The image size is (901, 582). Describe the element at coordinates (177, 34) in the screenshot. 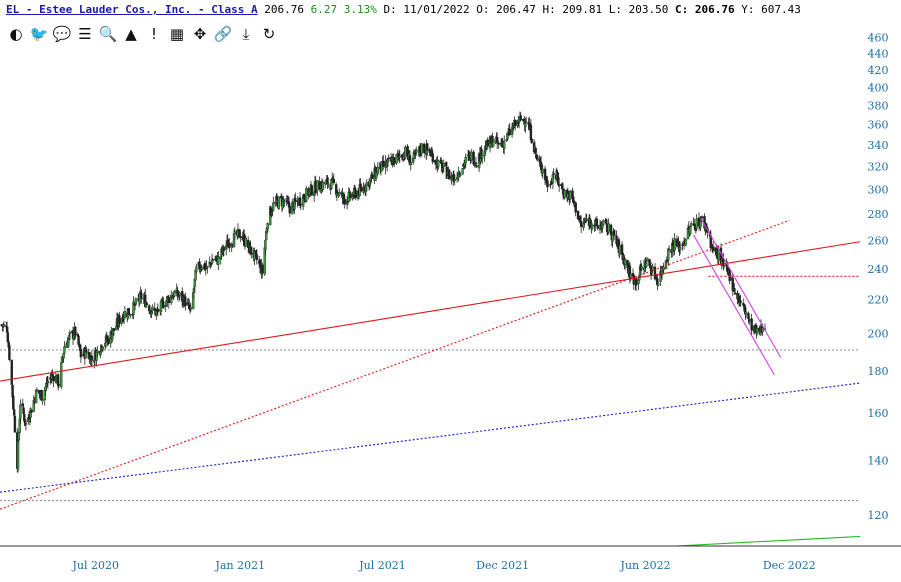

I see `calendar-icon: ▦` at that location.